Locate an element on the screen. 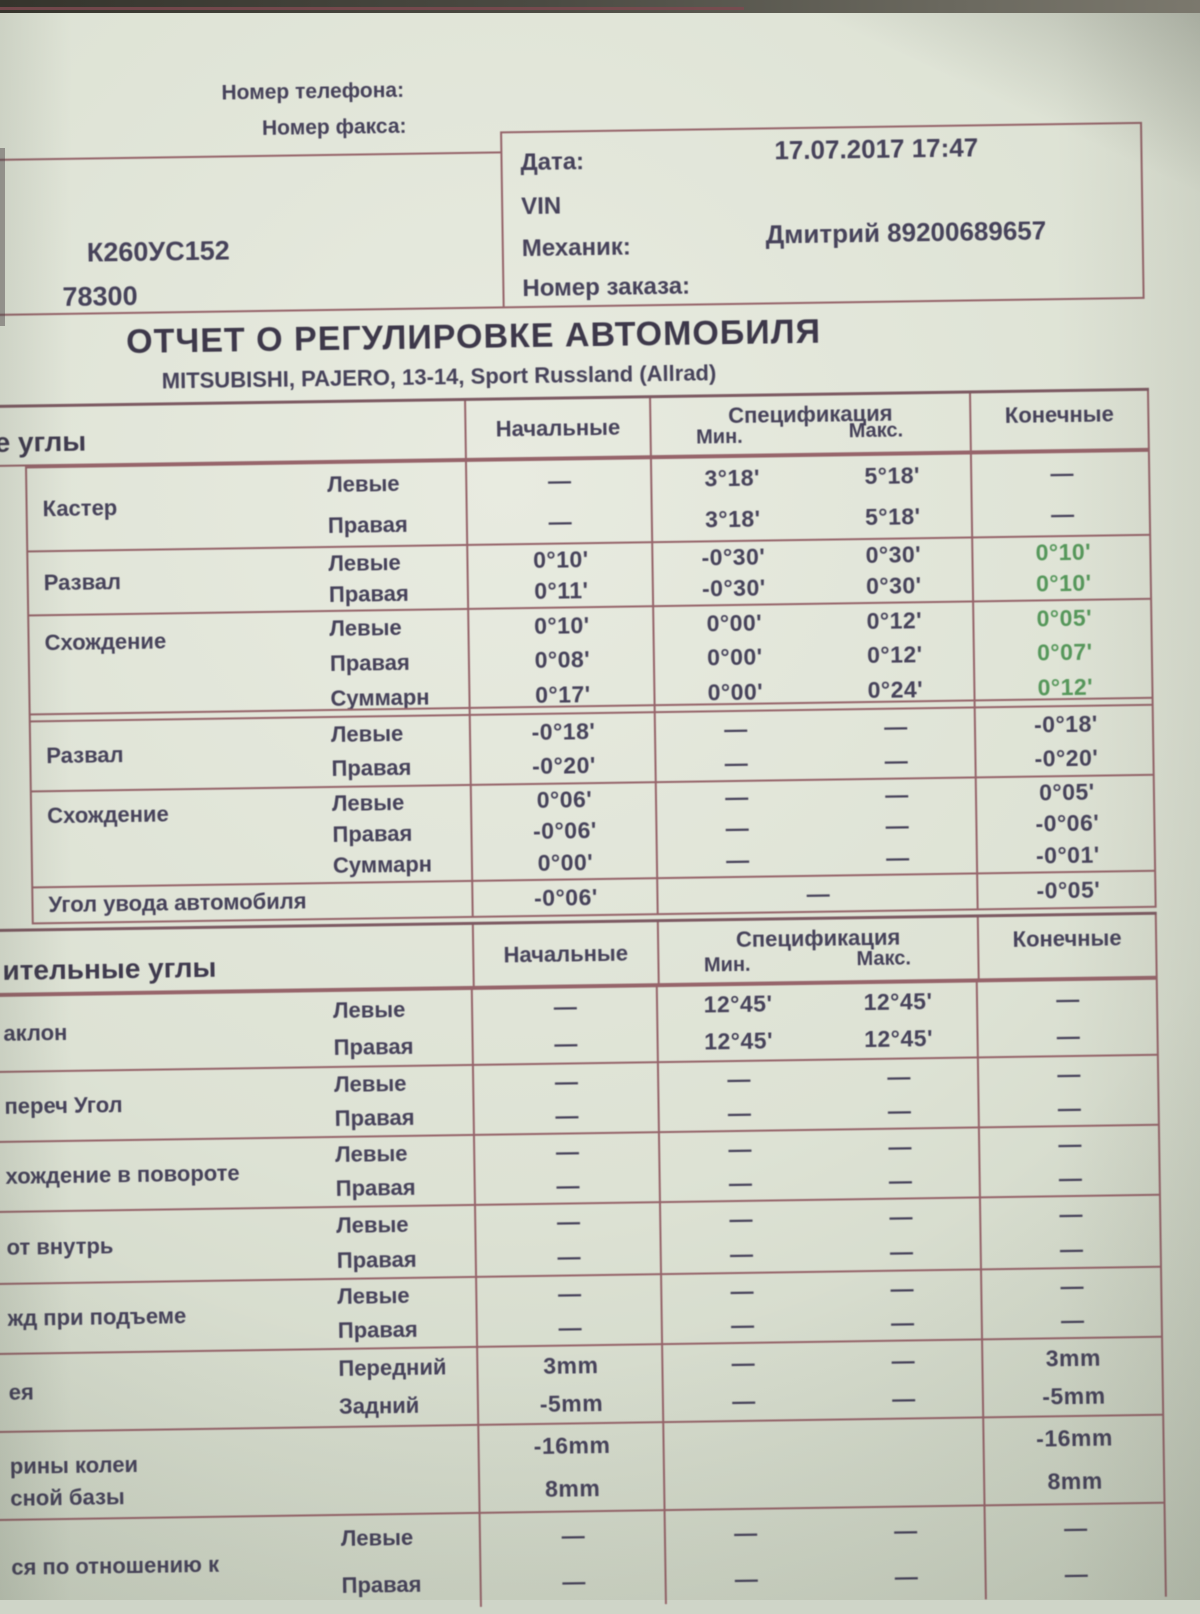  initial-value: -0°20' is located at coordinates (563, 766).